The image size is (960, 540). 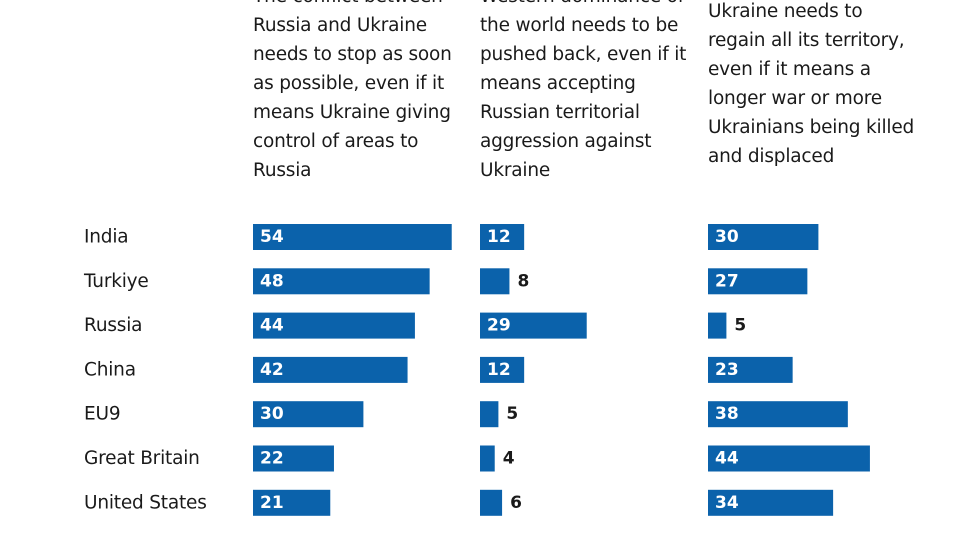 What do you see at coordinates (566, 141) in the screenshot?
I see `column-header-line: aggression against` at bounding box center [566, 141].